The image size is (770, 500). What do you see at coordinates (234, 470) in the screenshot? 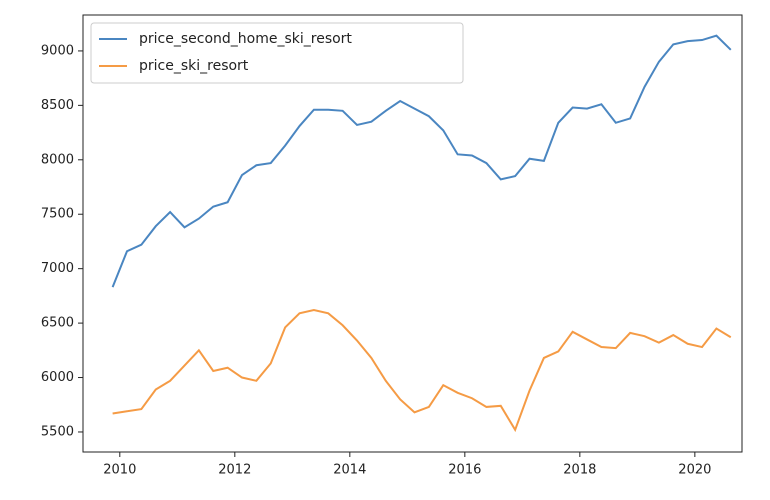
I see `x-tick-label: 2012` at bounding box center [234, 470].